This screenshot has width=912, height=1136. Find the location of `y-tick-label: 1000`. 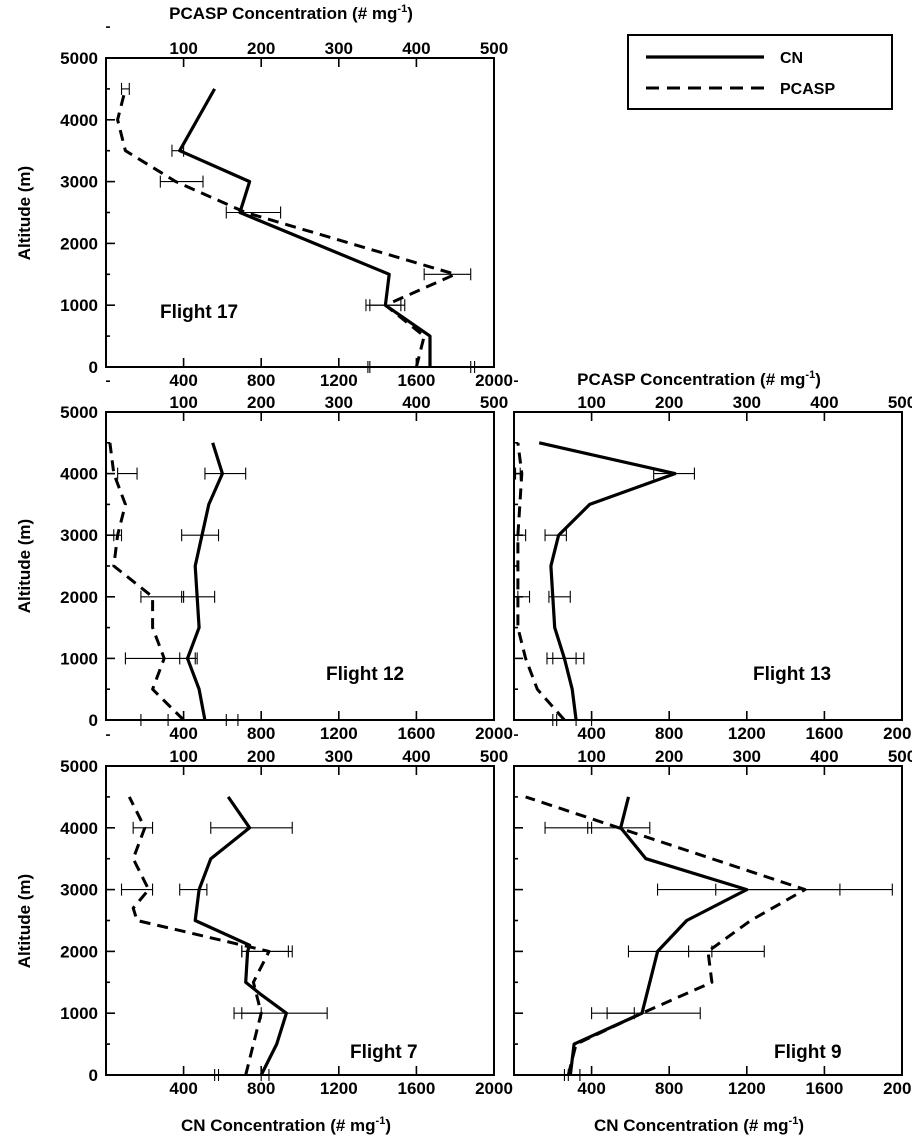

y-tick-label: 1000 is located at coordinates (79, 1013).